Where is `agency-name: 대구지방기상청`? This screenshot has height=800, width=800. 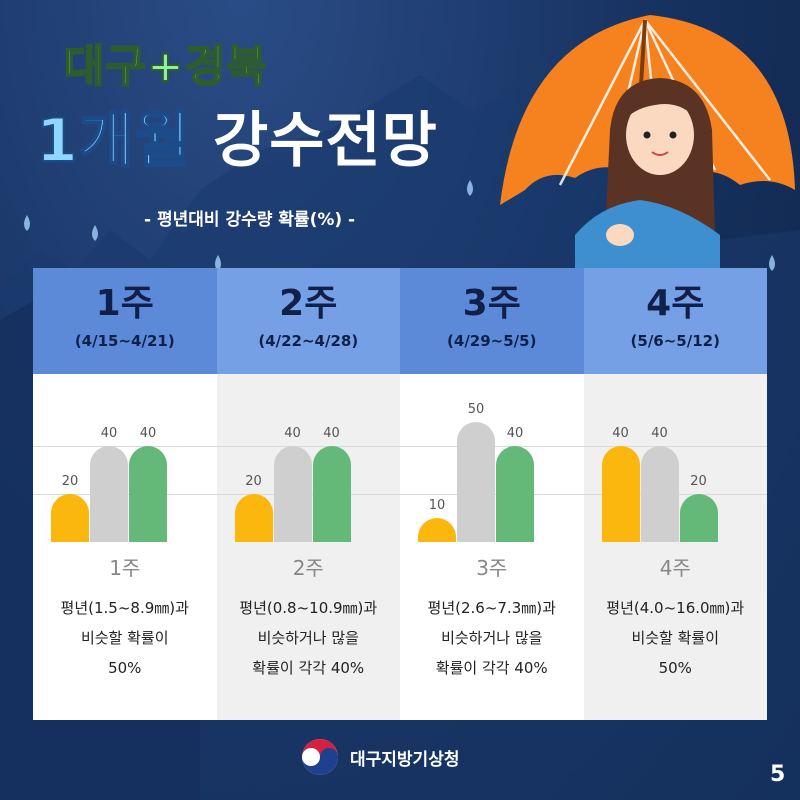
agency-name: 대구지방기상청 is located at coordinates (405, 759).